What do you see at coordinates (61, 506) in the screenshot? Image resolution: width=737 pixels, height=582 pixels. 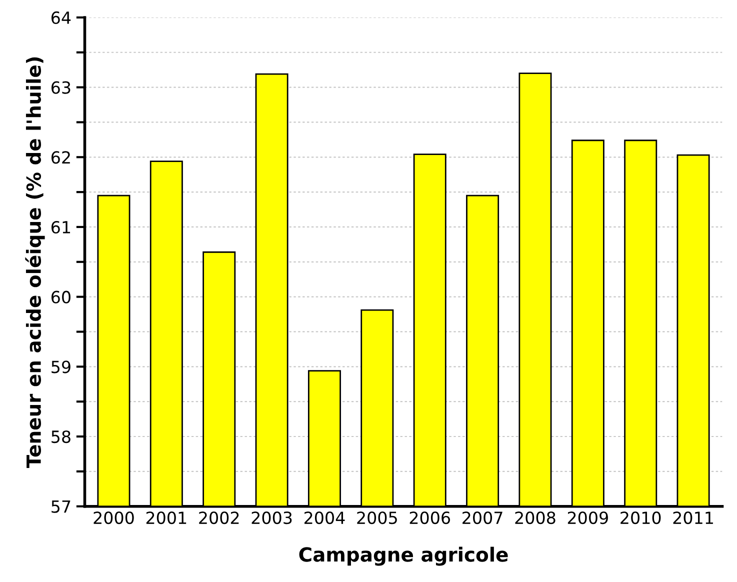 I see `y-tick-label: 57` at bounding box center [61, 506].